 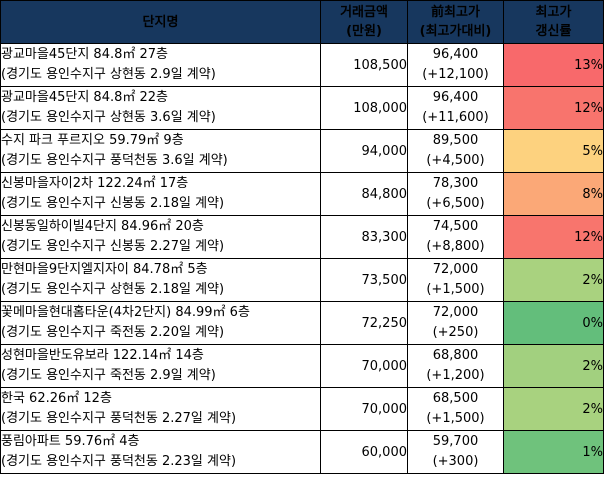 I want to click on complex-name: 신봉동일하이빌4단지 84.96㎡ 20층, so click(x=102, y=226).